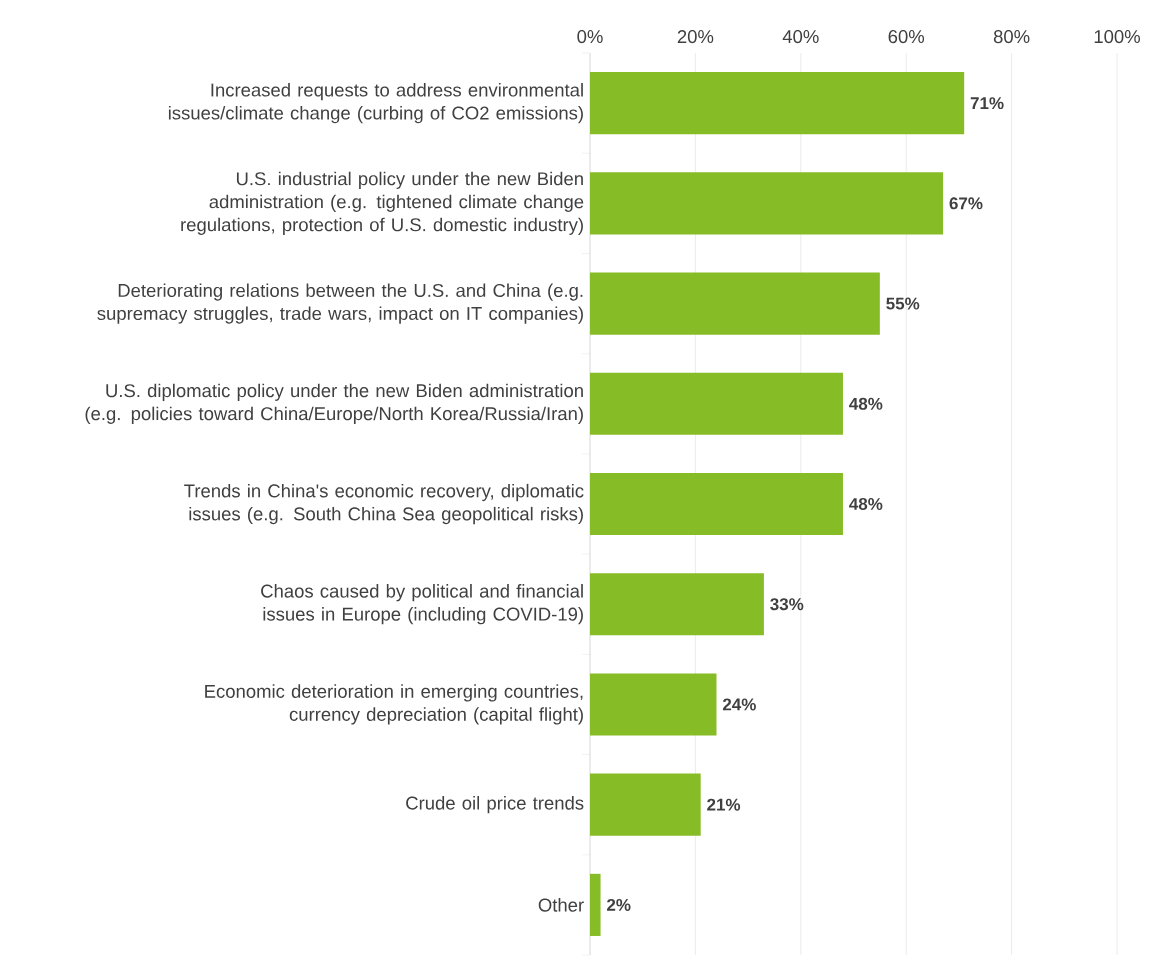  What do you see at coordinates (906, 37) in the screenshot?
I see `x-tick-label: 60%` at bounding box center [906, 37].